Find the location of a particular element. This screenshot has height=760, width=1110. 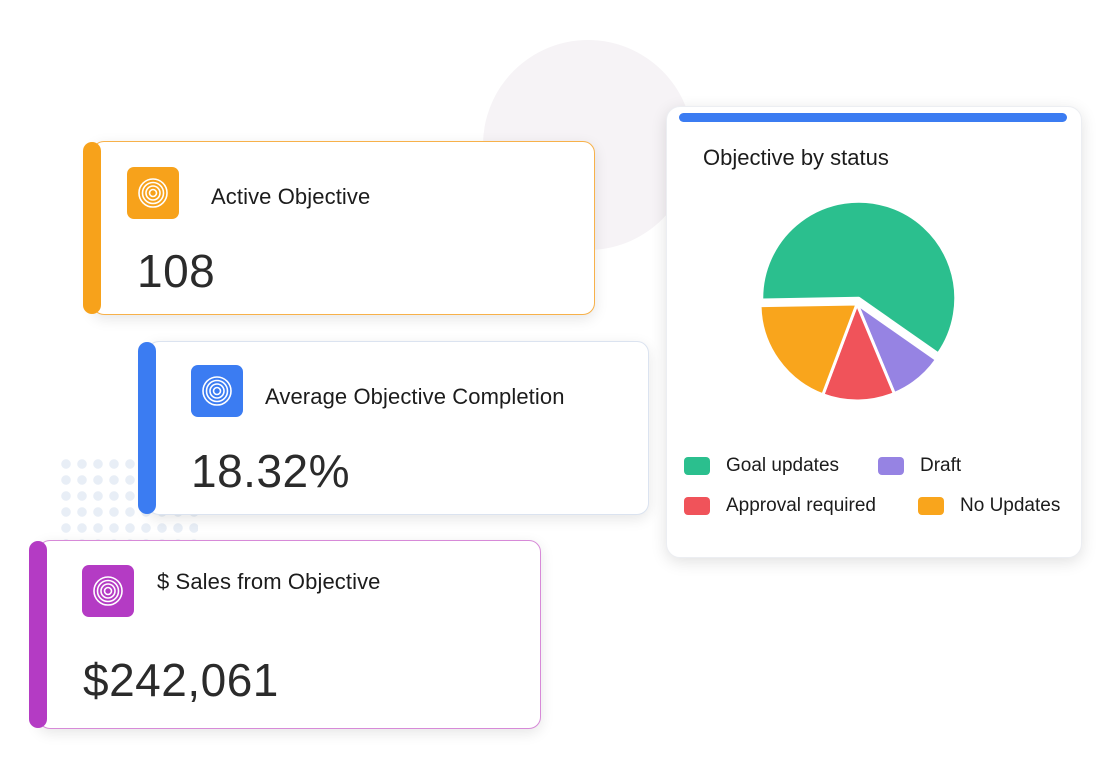

legend-item-draft: Draft is located at coordinates (919, 466).